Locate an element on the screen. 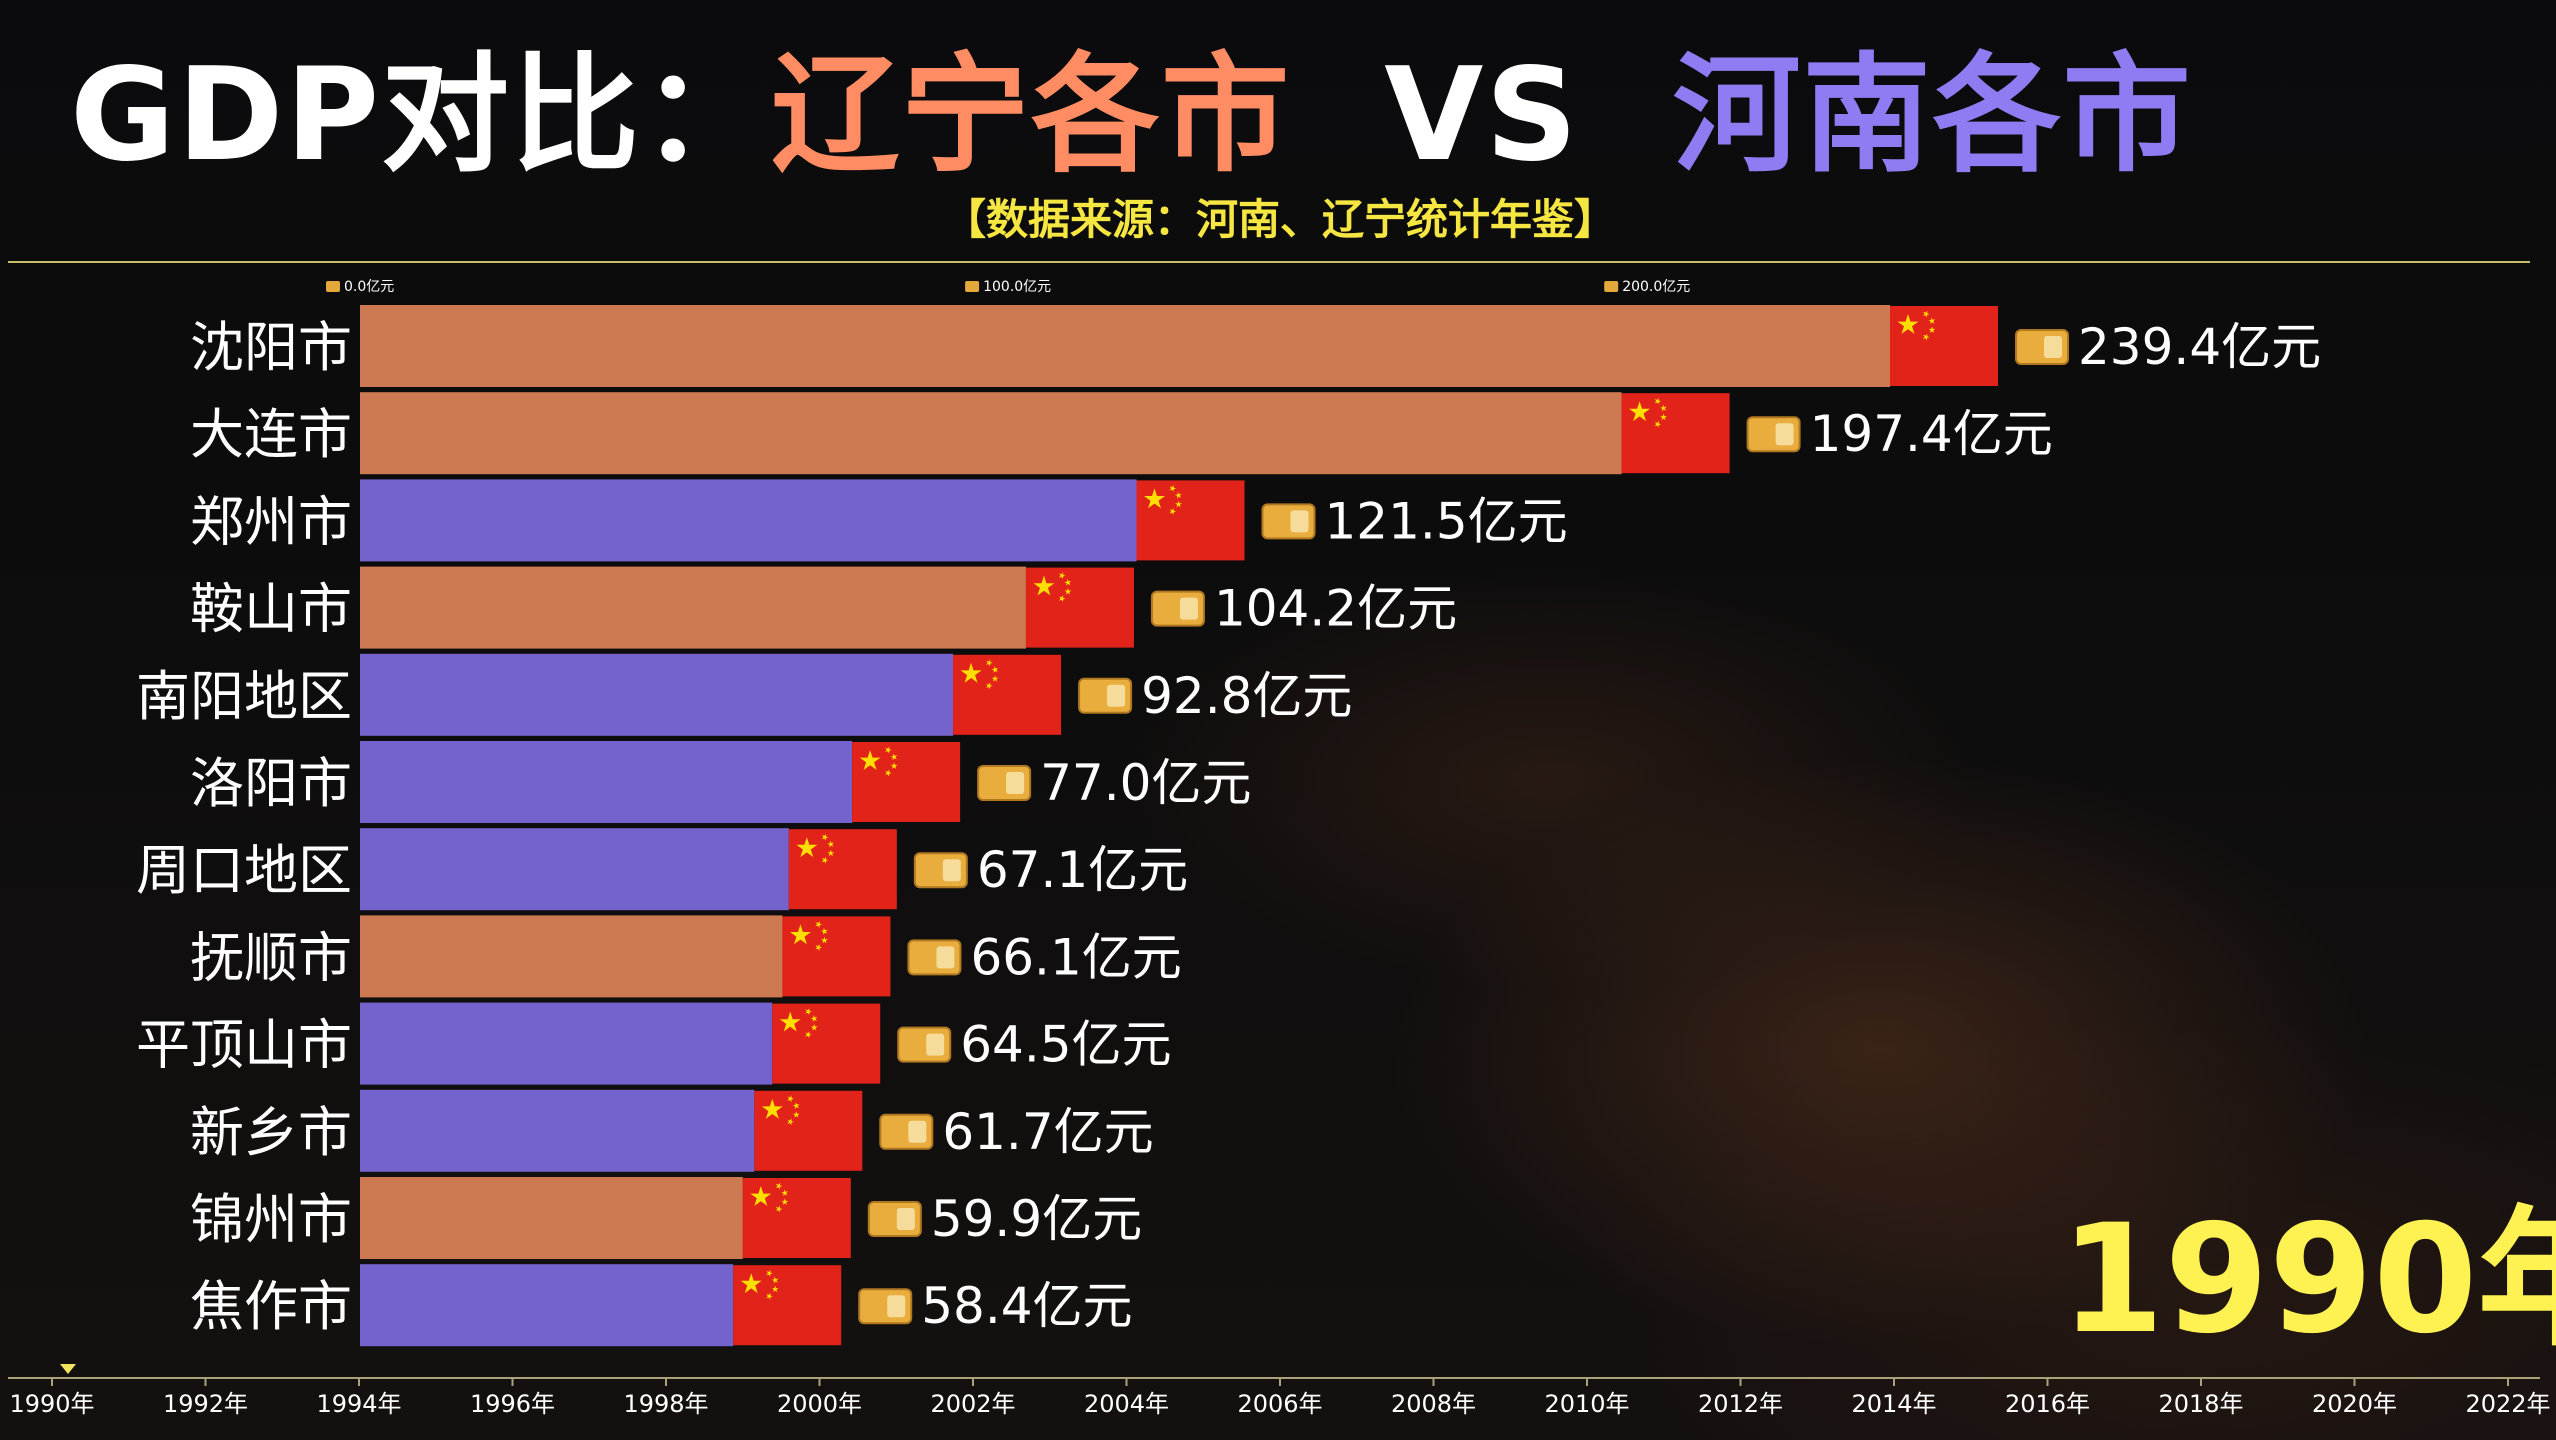  value-label: 66.1亿元 is located at coordinates (1075, 957).